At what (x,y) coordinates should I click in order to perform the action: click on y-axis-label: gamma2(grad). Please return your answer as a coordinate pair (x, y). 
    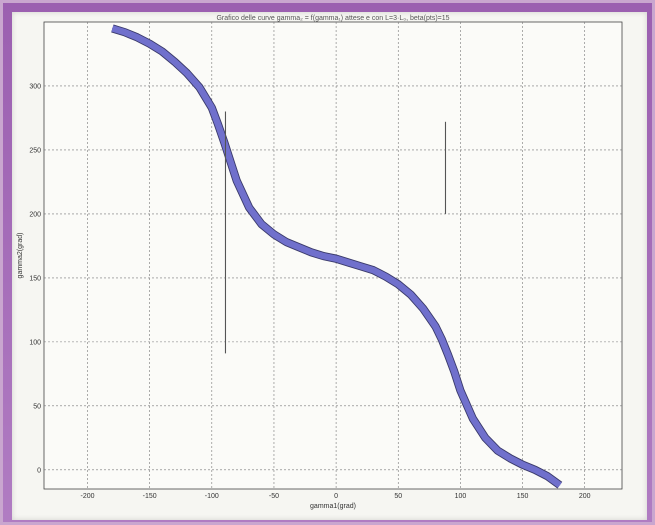
    Looking at the image, I should click on (20, 256).